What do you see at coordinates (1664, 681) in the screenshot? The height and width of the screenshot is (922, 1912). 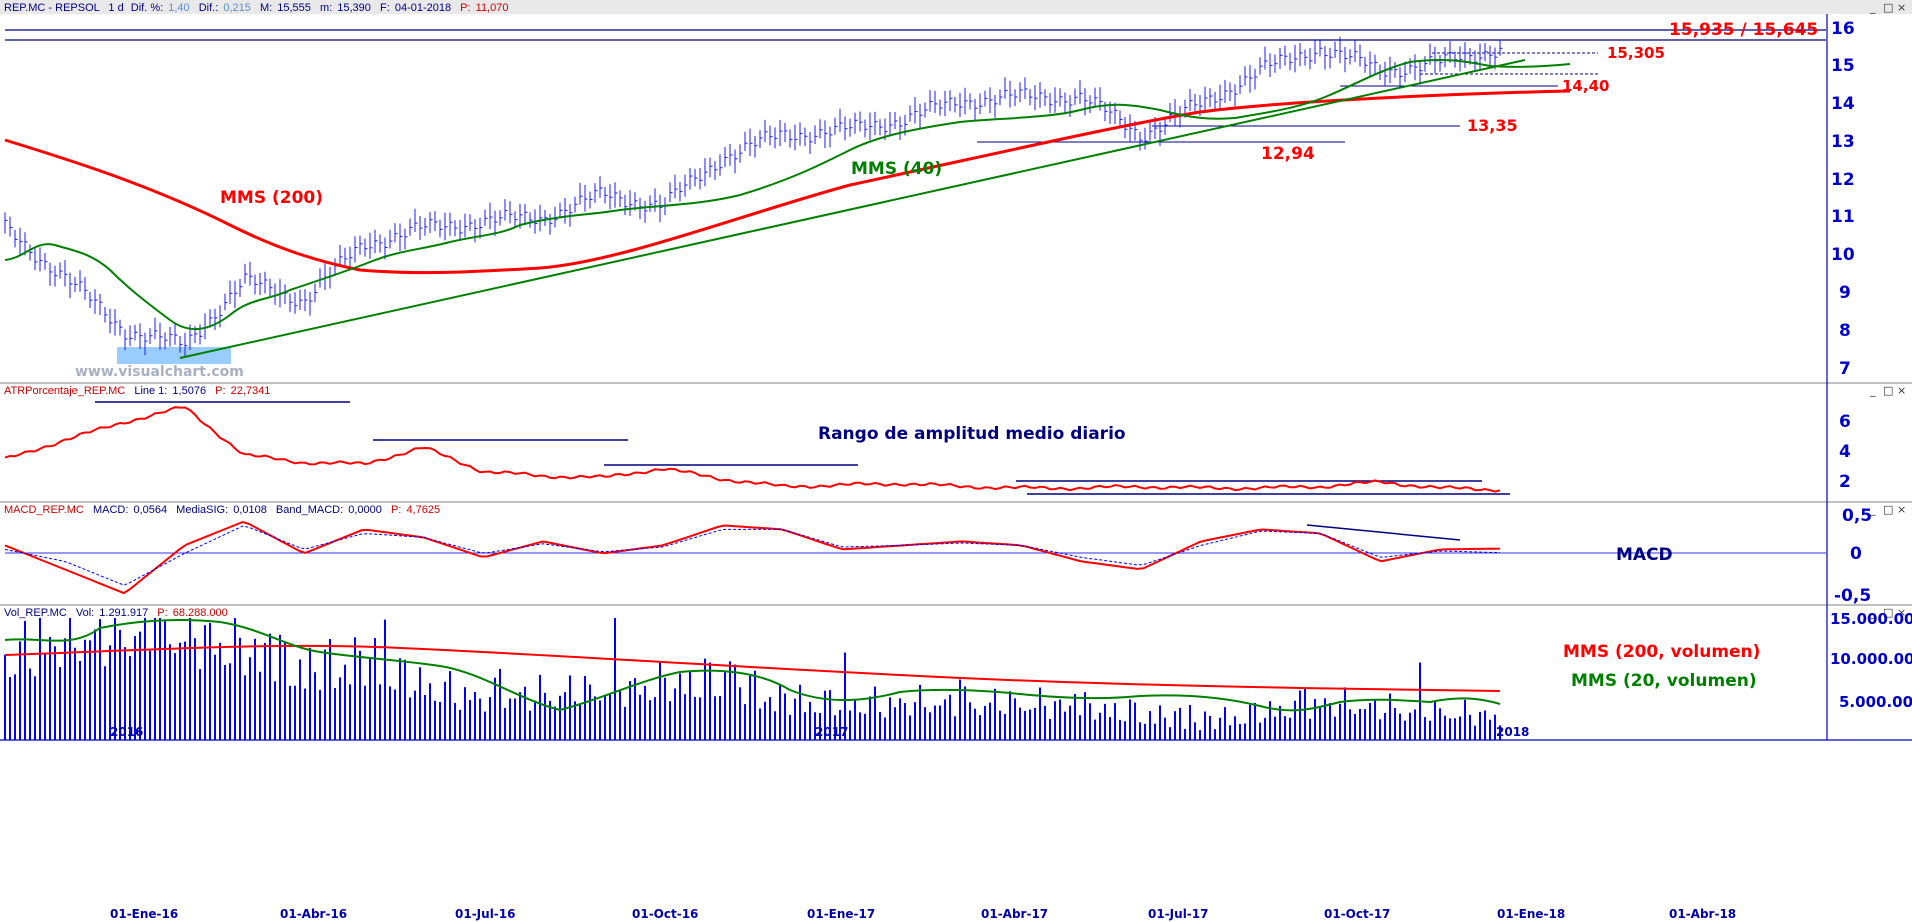 I see `label-vol20: MMS (20, volumen)` at bounding box center [1664, 681].